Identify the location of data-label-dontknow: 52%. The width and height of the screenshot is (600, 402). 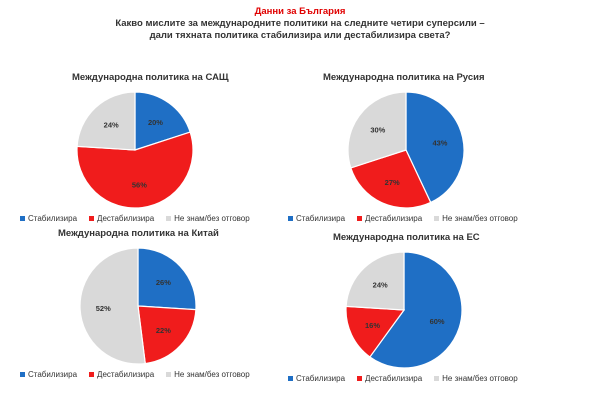
(103, 308).